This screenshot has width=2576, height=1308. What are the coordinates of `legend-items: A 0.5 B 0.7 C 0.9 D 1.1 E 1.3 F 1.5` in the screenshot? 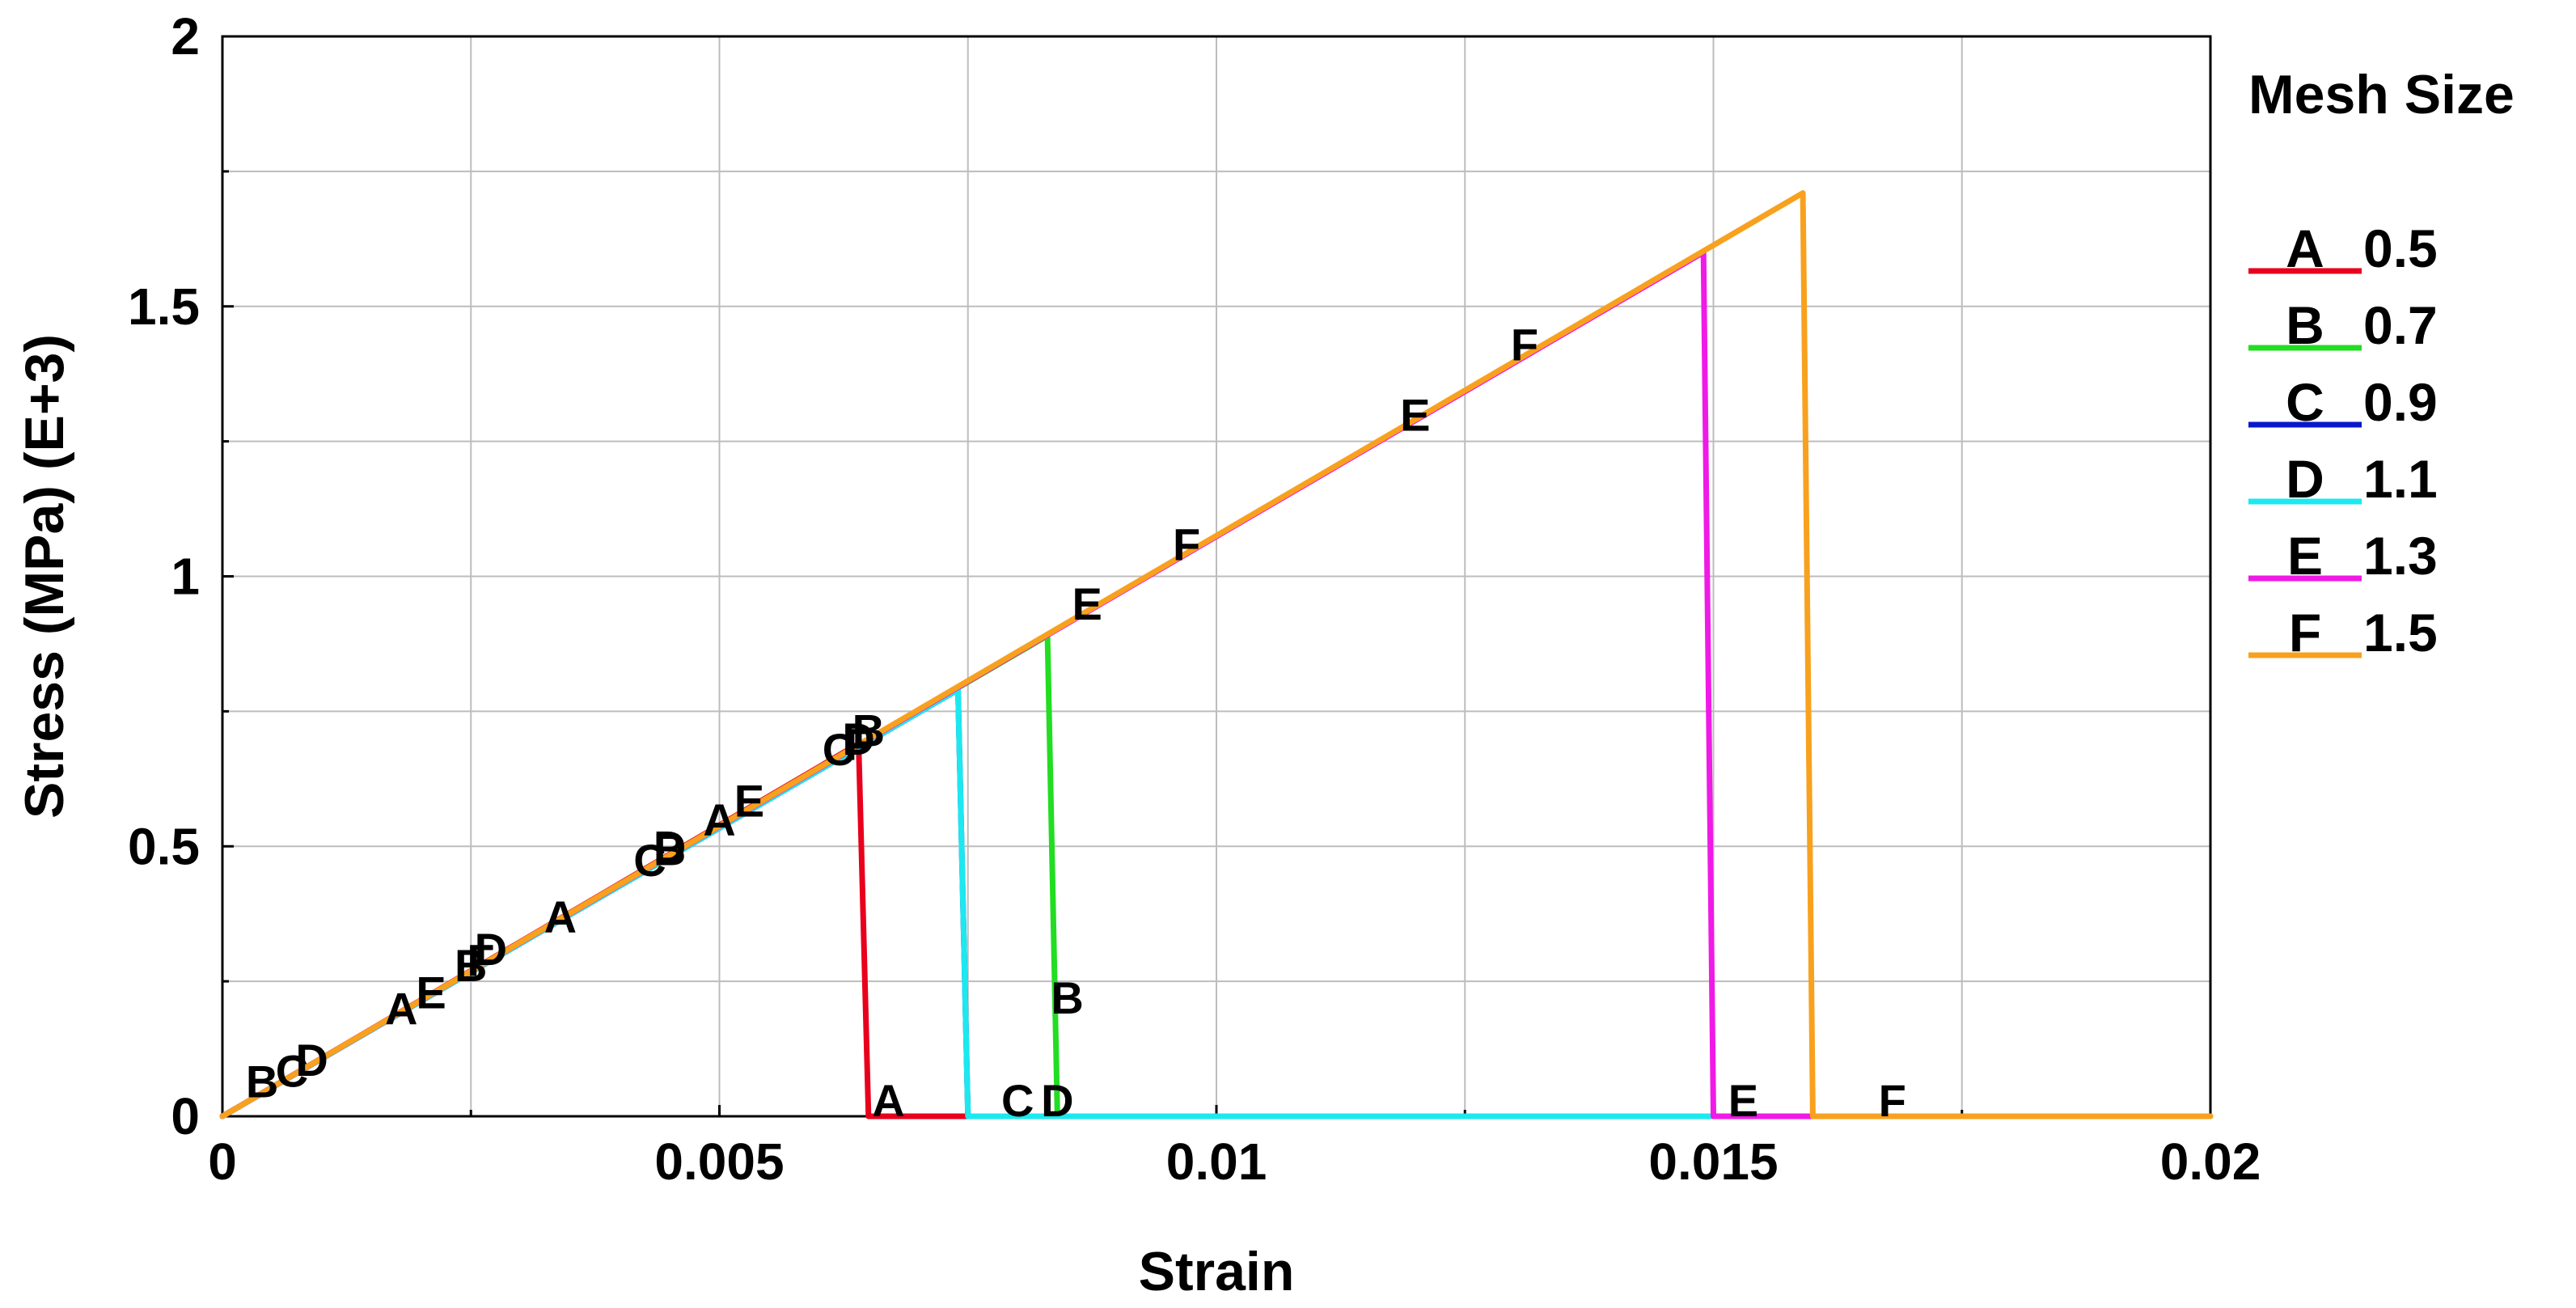 It's located at (2343, 440).